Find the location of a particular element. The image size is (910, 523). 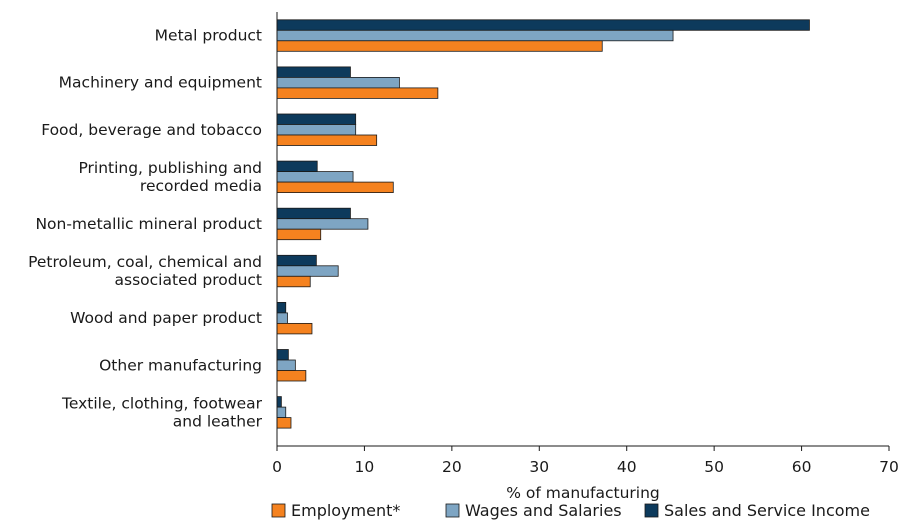

category-label: Printing, publishing and is located at coordinates (170, 168).